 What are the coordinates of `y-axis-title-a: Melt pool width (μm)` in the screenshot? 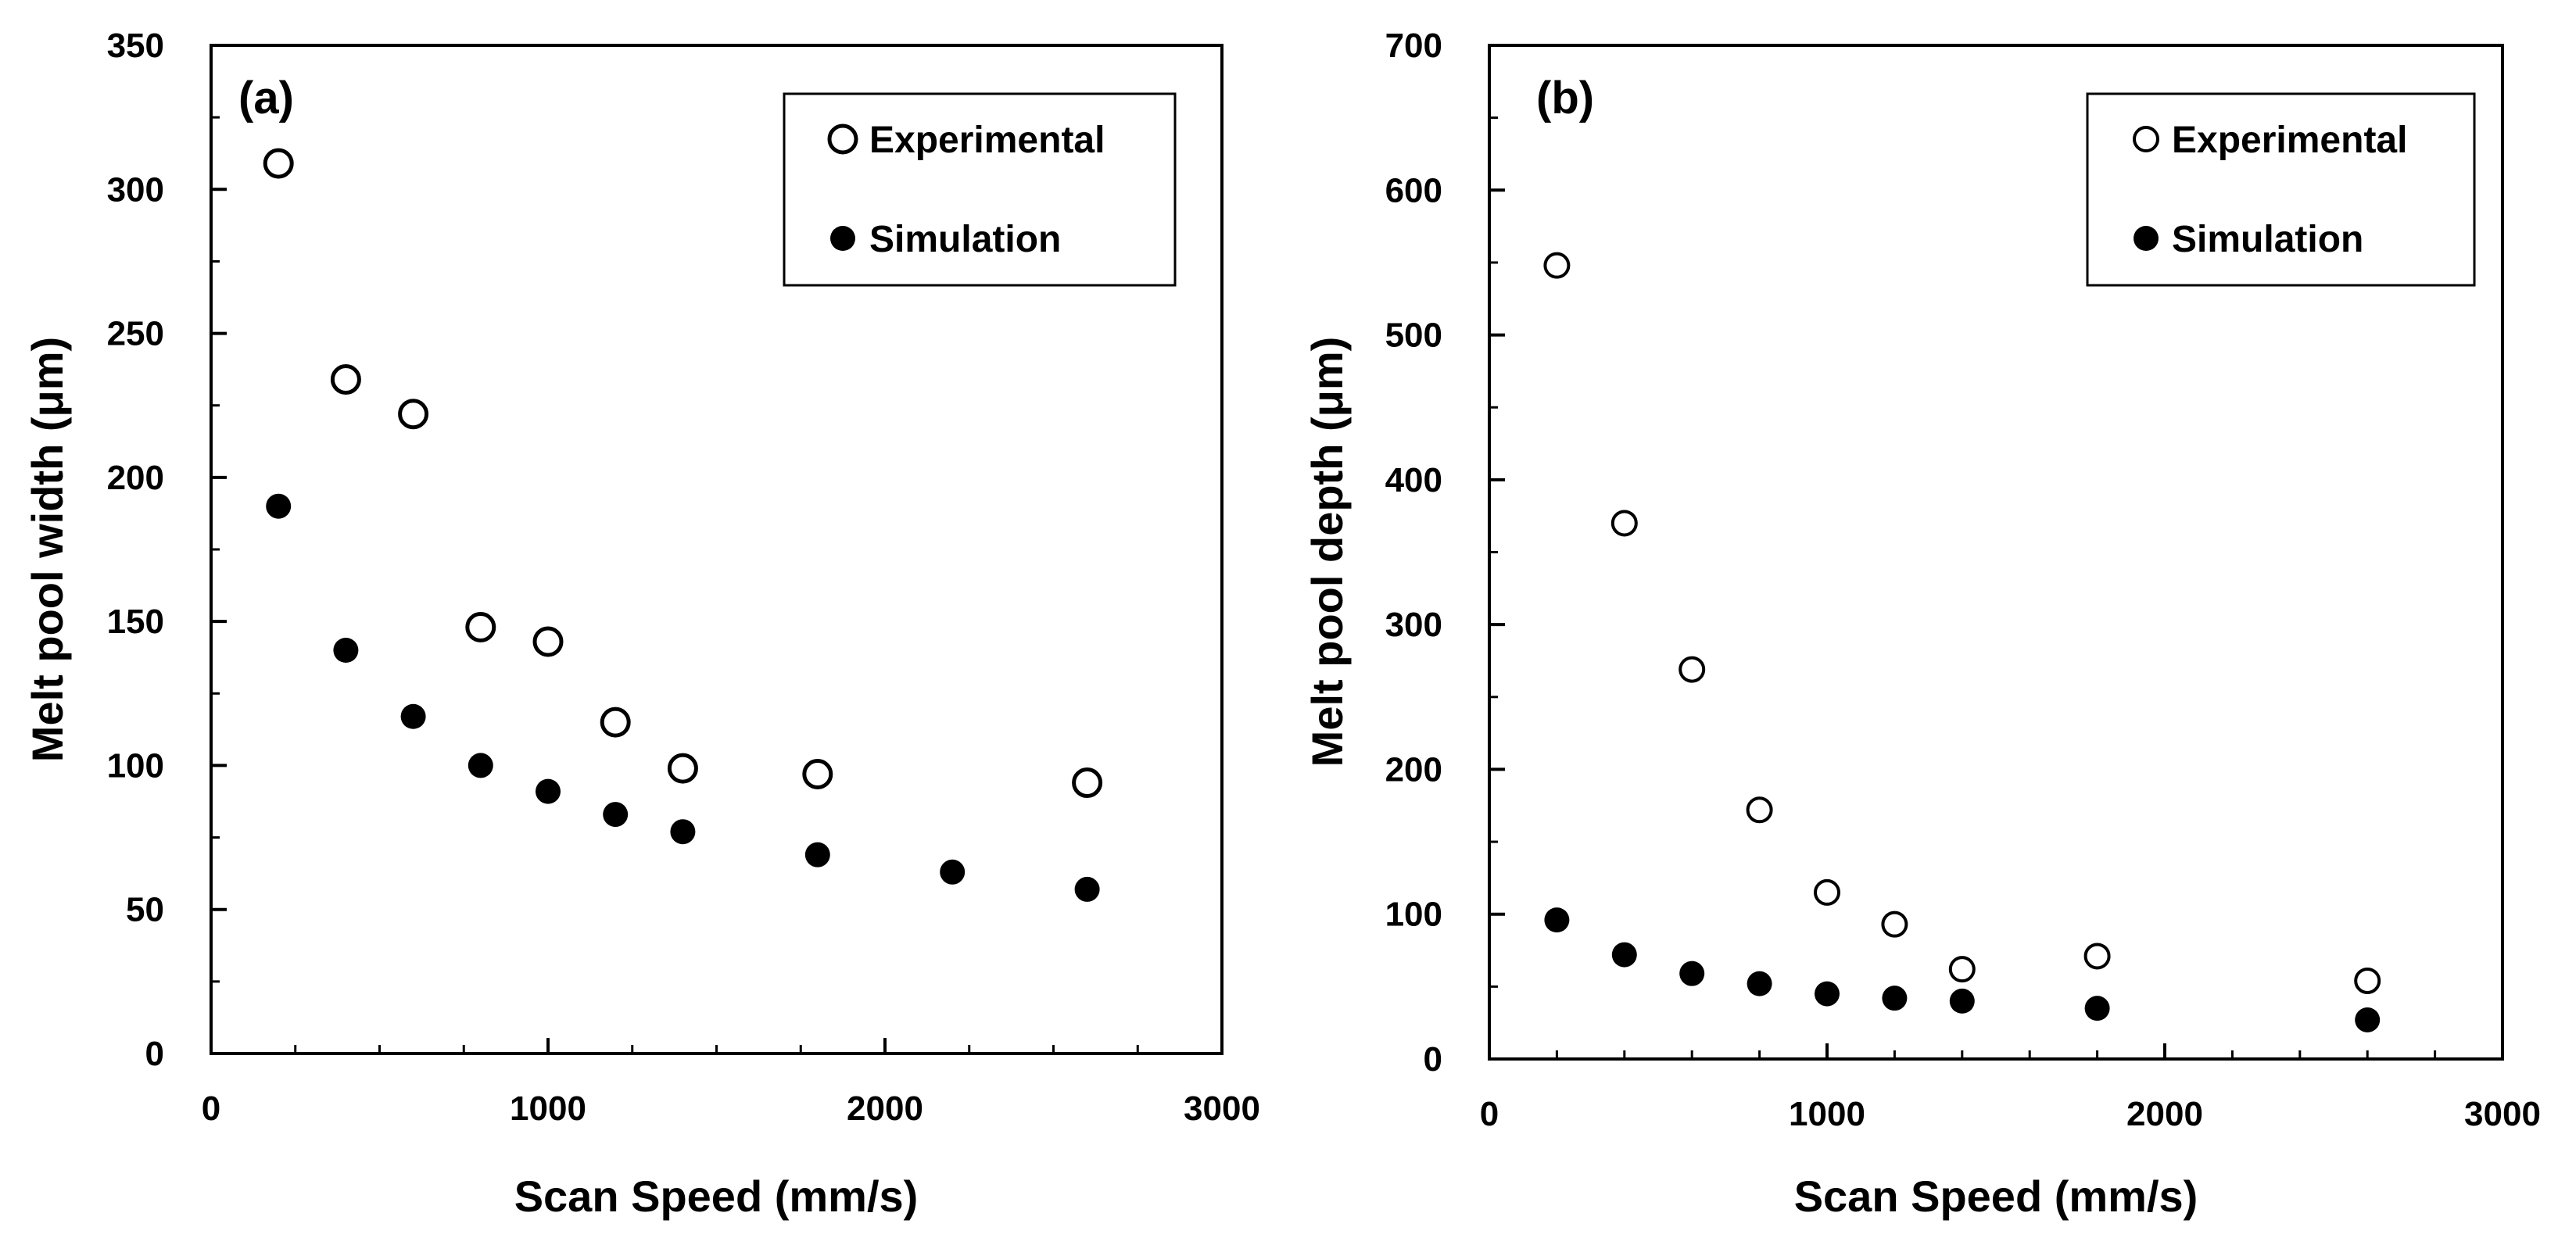 It's located at (47, 549).